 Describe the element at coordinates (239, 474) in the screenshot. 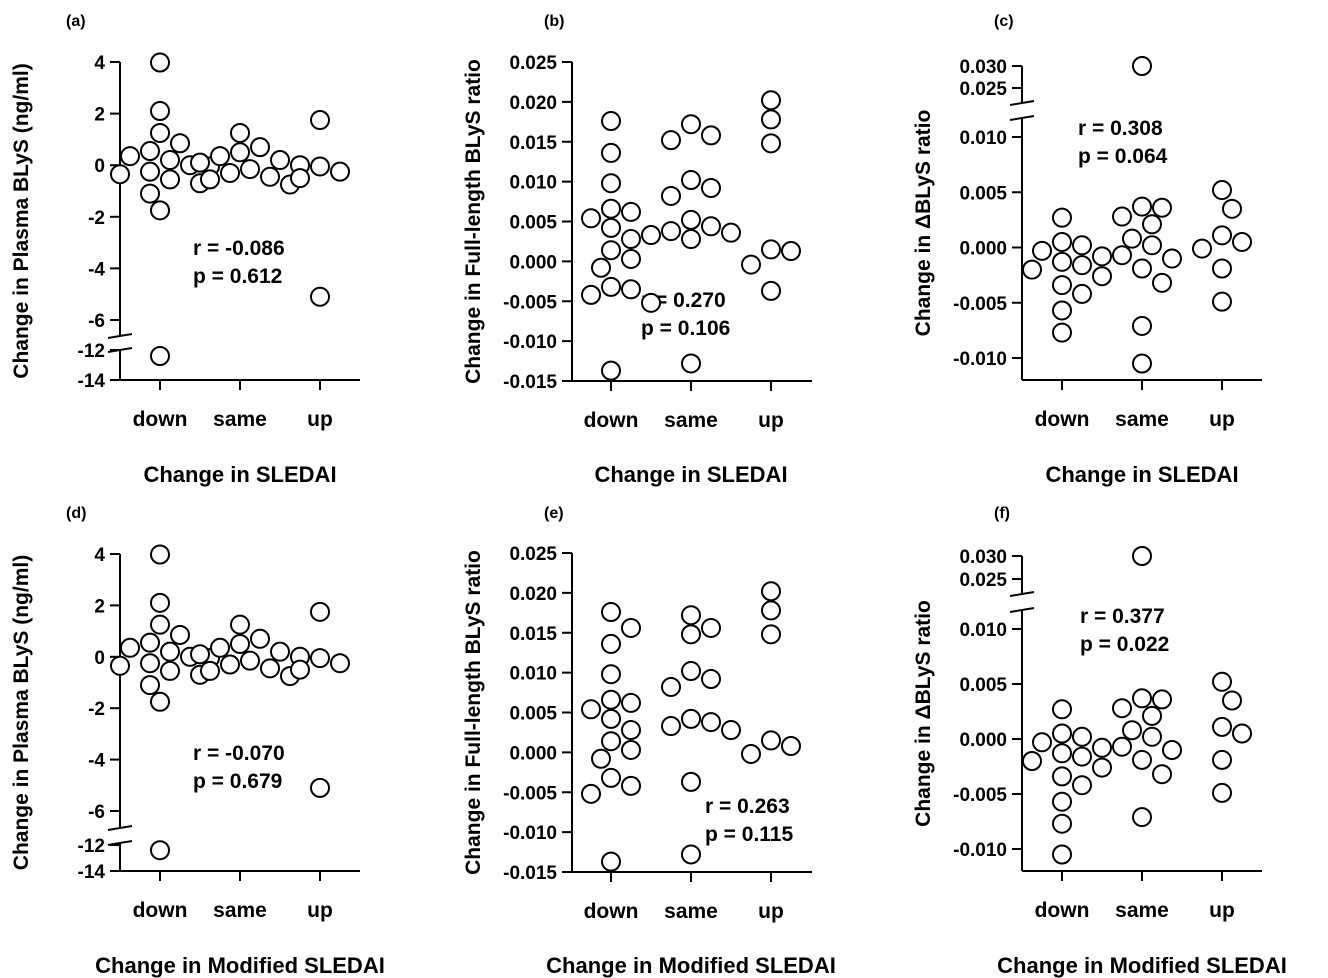

I see `x-axis-label: Change in SLEDAI` at that location.